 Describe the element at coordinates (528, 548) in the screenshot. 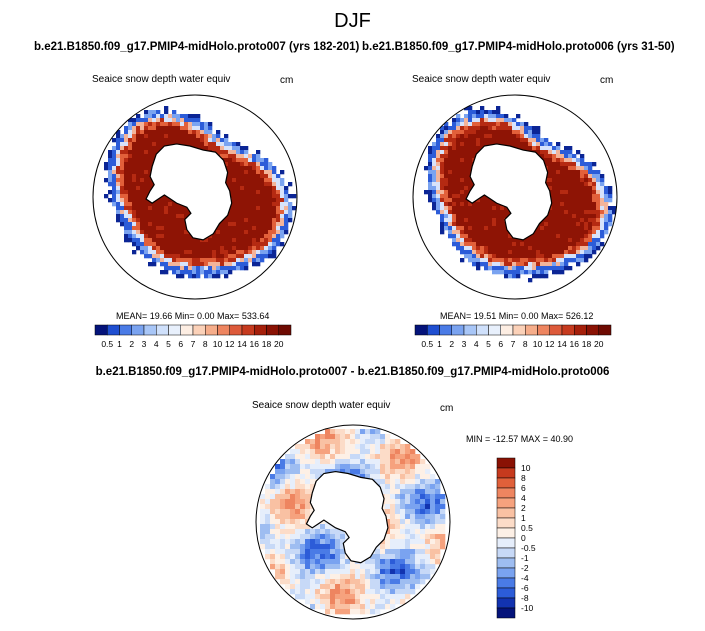

I see `colorbar-label: -0.5` at that location.